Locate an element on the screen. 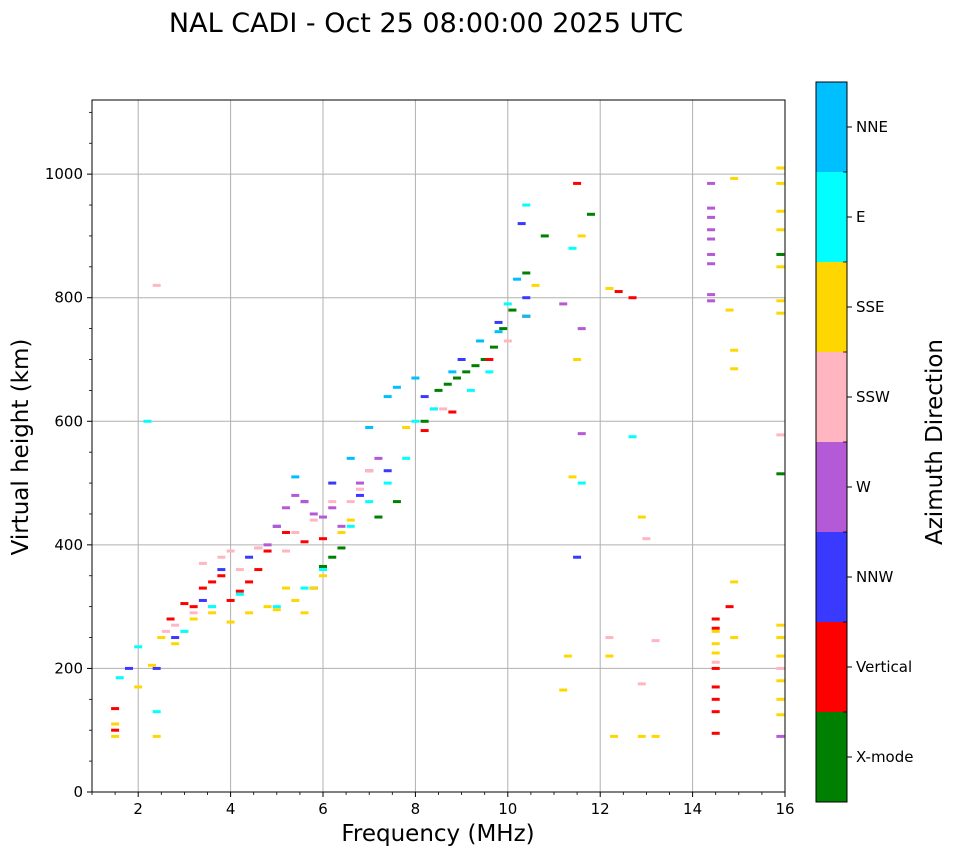 This screenshot has height=857, width=958. y-tick-label: 1000 is located at coordinates (64, 174).